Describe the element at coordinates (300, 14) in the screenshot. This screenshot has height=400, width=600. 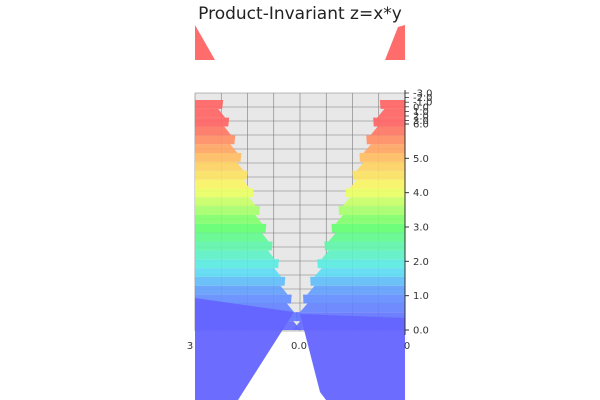
I see `chart-title: Product-Invariant z=x*y` at that location.